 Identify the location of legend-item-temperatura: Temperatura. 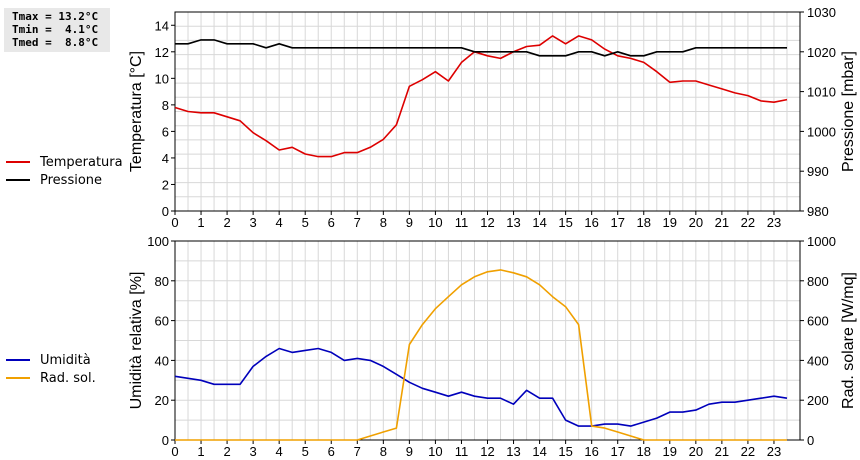
(64, 162).